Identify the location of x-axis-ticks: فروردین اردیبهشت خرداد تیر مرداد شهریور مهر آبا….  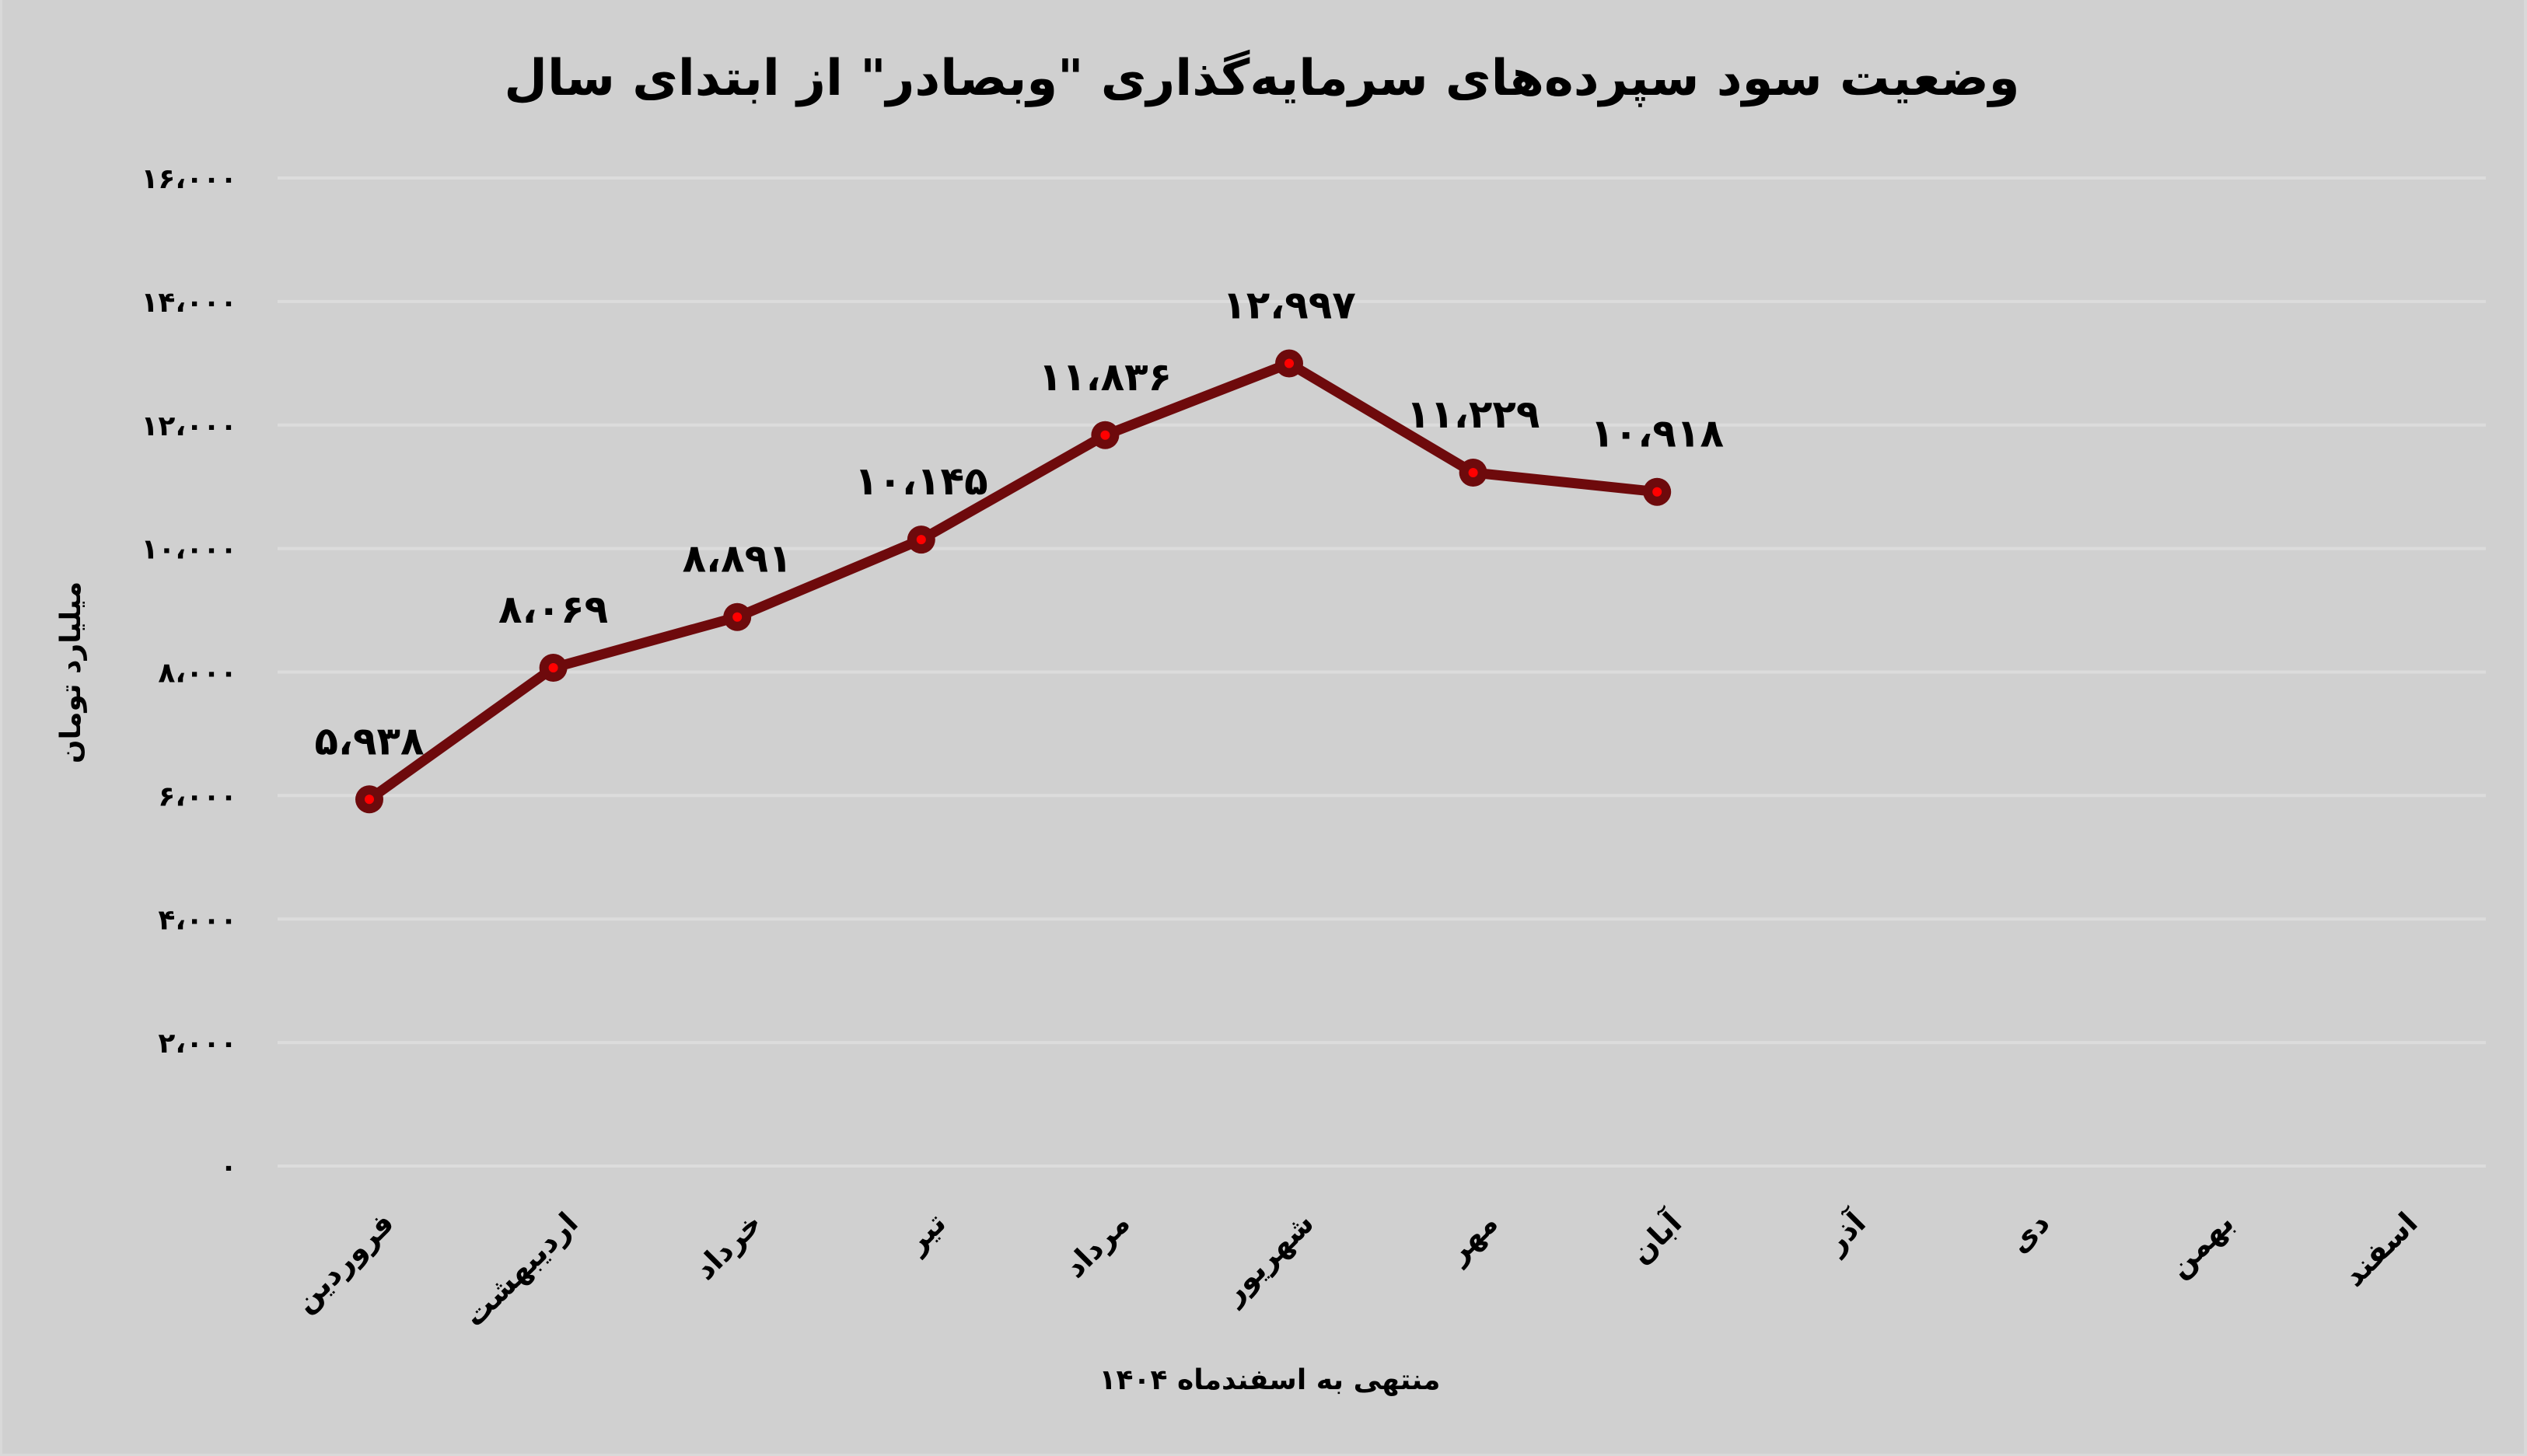
(1356, 1268).